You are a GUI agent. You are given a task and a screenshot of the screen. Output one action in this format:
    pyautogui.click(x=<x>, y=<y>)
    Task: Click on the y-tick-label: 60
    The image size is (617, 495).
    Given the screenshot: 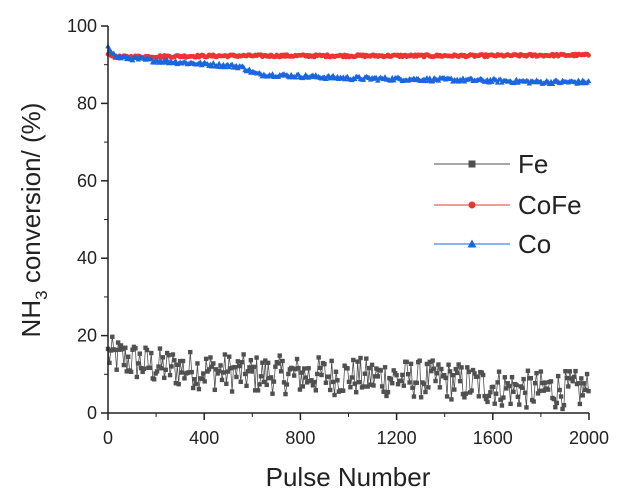 What is the action you would take?
    pyautogui.click(x=87, y=181)
    